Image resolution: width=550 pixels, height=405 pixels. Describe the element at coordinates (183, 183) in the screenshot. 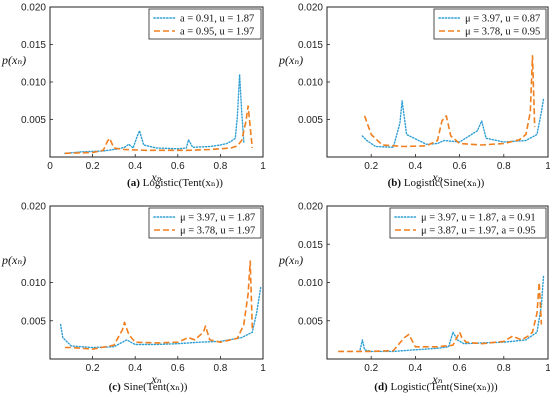

I see `caption-text: Logistic(Tent(xₙ))` at that location.